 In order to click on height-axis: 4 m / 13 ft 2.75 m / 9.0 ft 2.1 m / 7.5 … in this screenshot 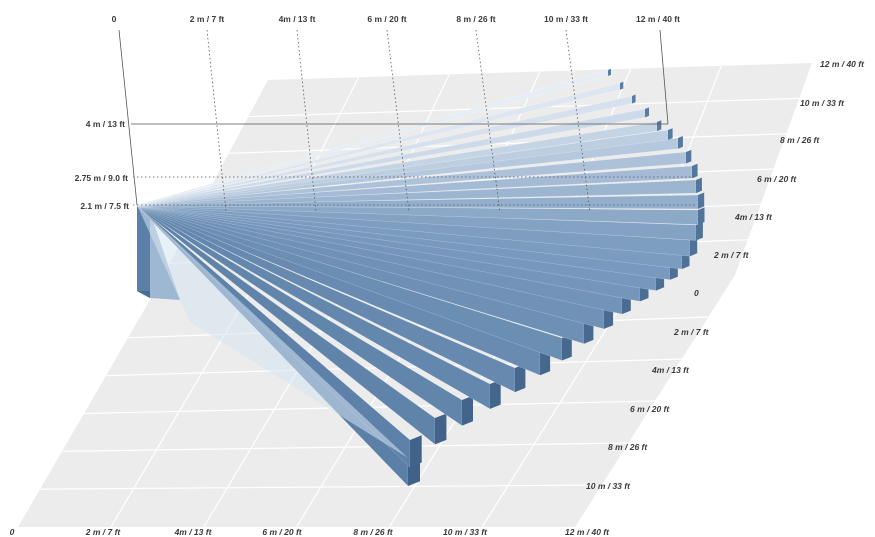, I will do `click(102, 165)`.